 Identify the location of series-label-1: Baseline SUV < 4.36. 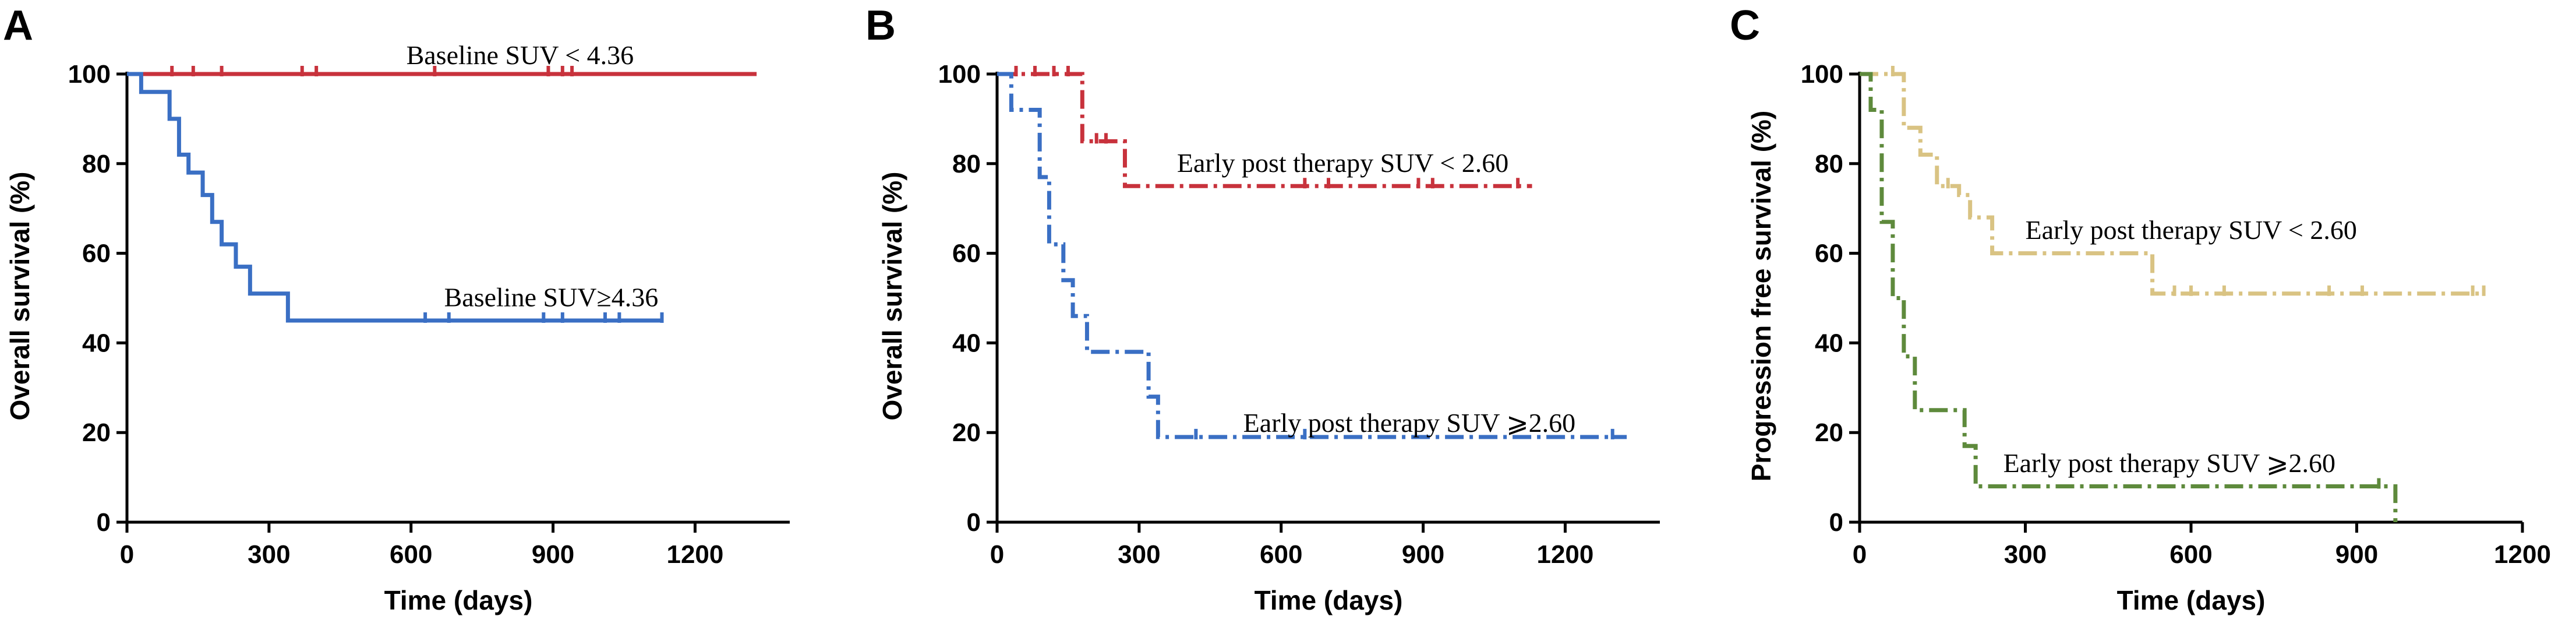
(520, 55).